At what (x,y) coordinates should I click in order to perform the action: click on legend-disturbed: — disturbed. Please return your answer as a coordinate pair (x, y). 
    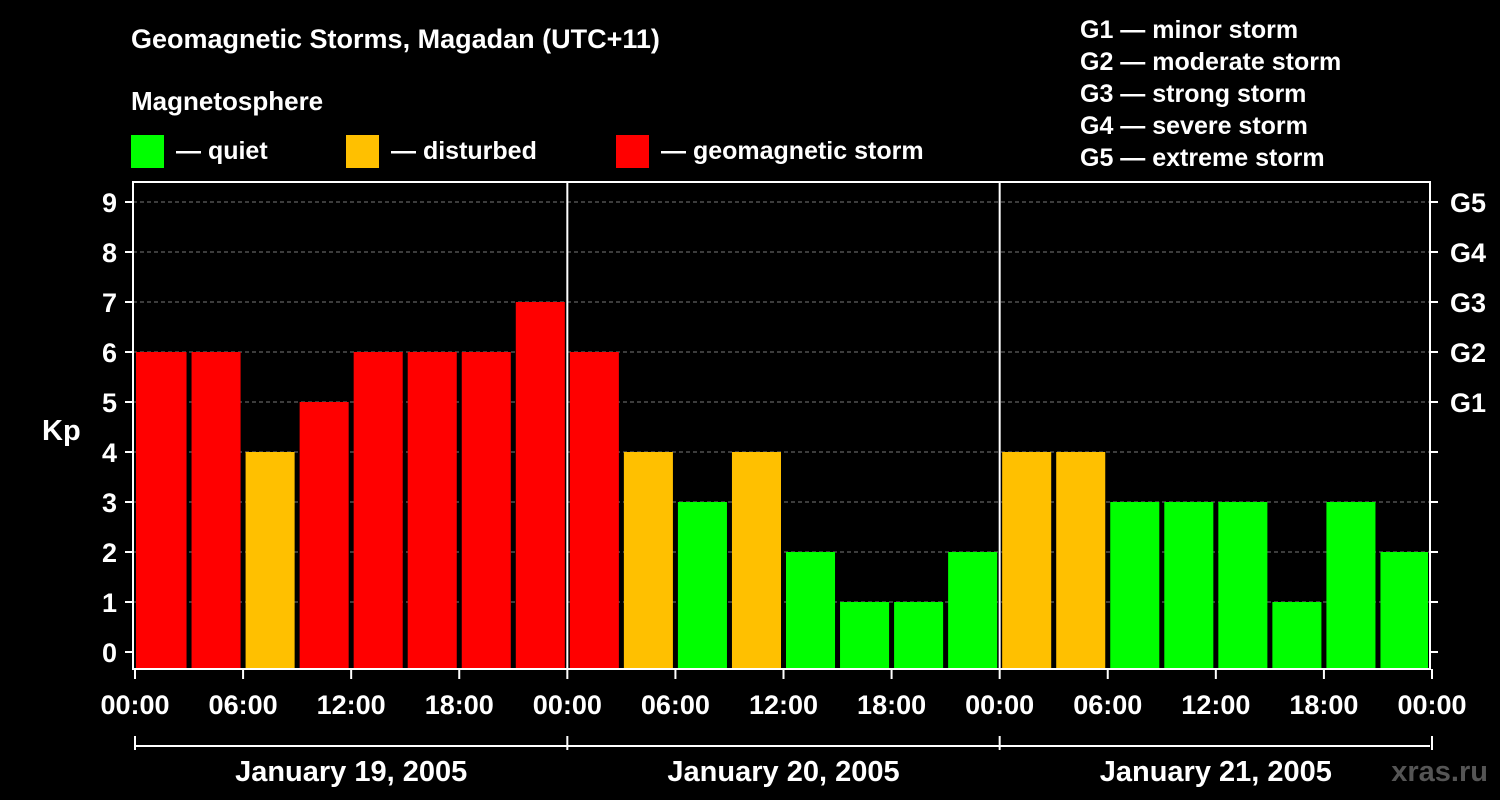
    Looking at the image, I should click on (441, 151).